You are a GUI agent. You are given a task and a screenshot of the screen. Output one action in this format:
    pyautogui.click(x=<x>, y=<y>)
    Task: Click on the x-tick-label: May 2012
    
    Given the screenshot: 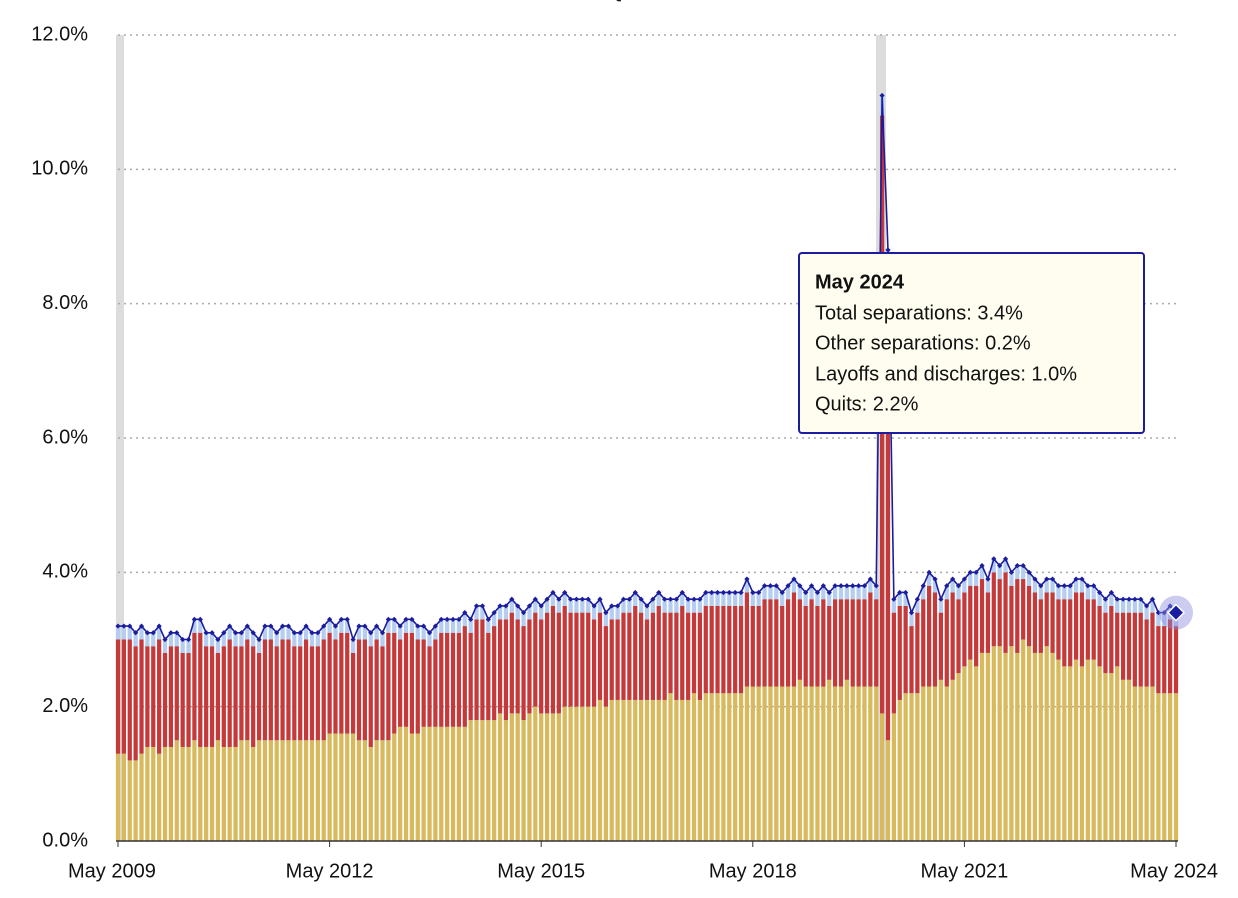 What is the action you would take?
    pyautogui.click(x=330, y=871)
    